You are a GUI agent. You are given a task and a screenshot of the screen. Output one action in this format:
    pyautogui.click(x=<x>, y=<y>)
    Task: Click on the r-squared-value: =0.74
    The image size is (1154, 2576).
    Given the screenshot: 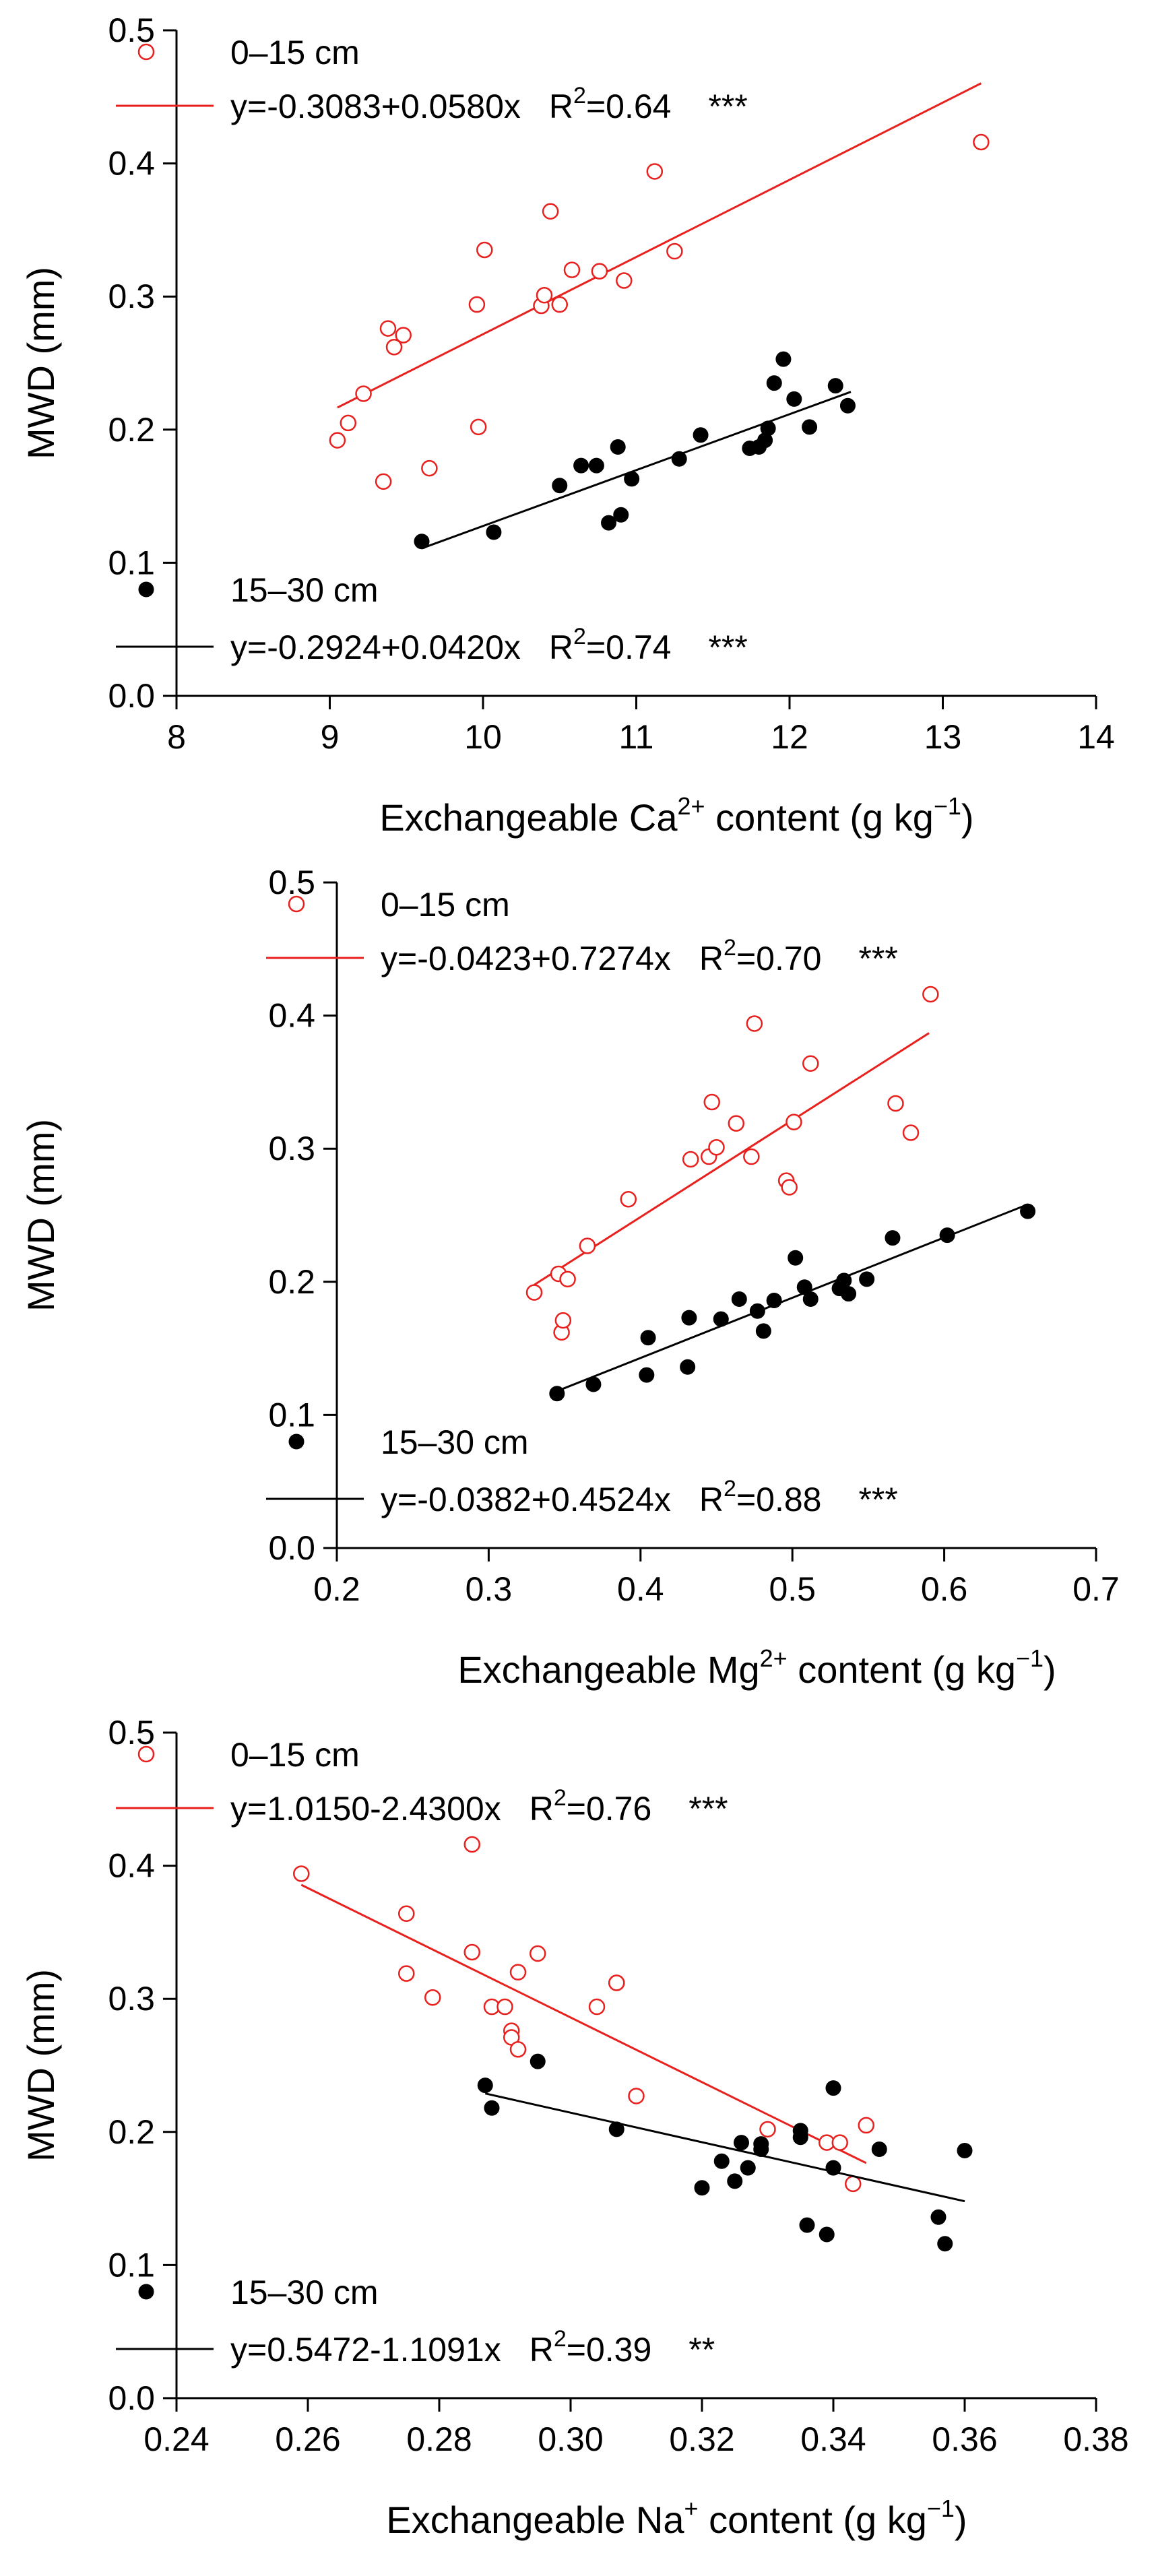 What is the action you would take?
    pyautogui.click(x=629, y=647)
    